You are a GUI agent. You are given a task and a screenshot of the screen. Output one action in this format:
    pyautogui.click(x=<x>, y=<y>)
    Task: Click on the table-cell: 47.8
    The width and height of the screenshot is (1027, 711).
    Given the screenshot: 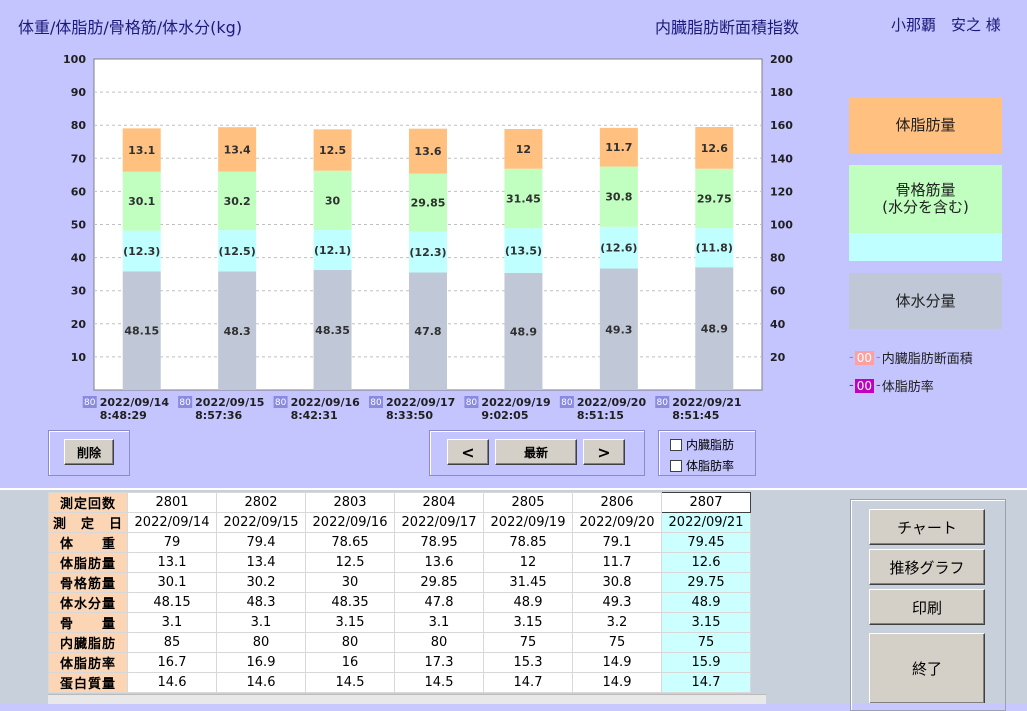 What is the action you would take?
    pyautogui.click(x=439, y=602)
    